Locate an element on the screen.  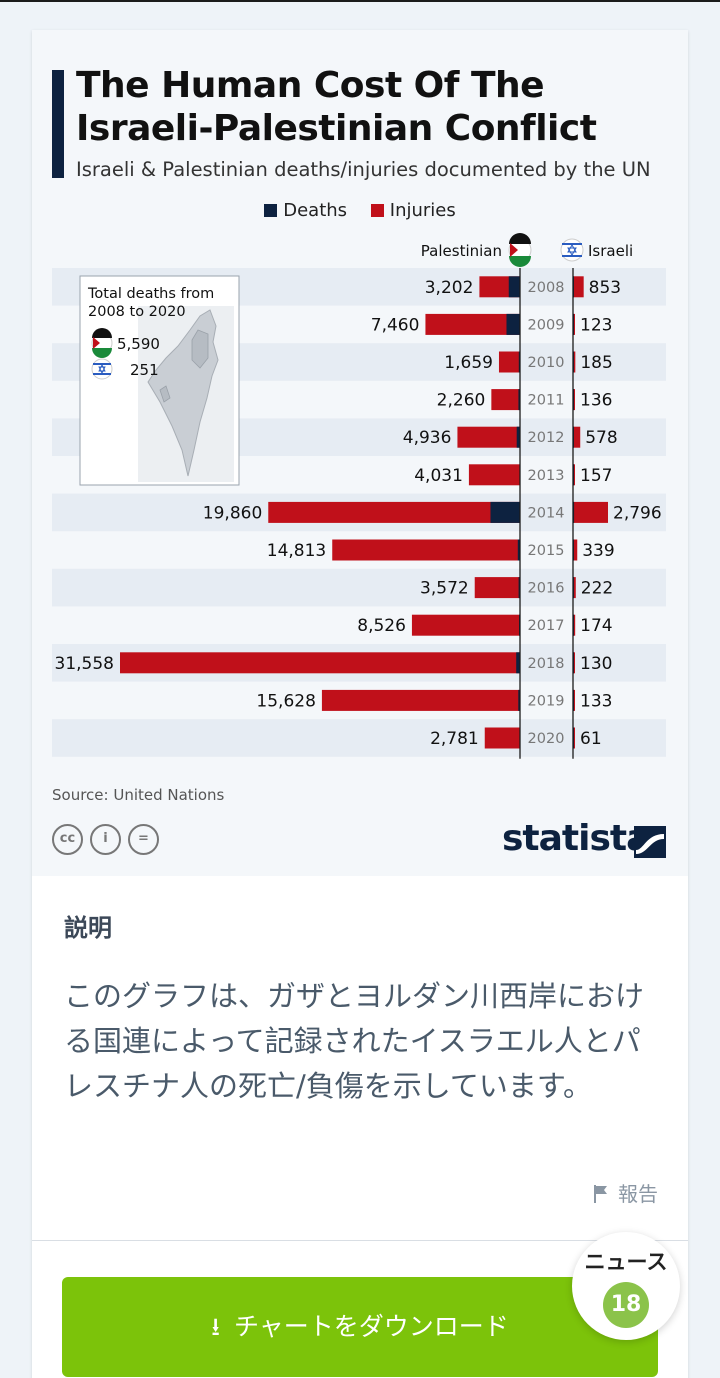
license-icons: cc i = is located at coordinates (109, 840).